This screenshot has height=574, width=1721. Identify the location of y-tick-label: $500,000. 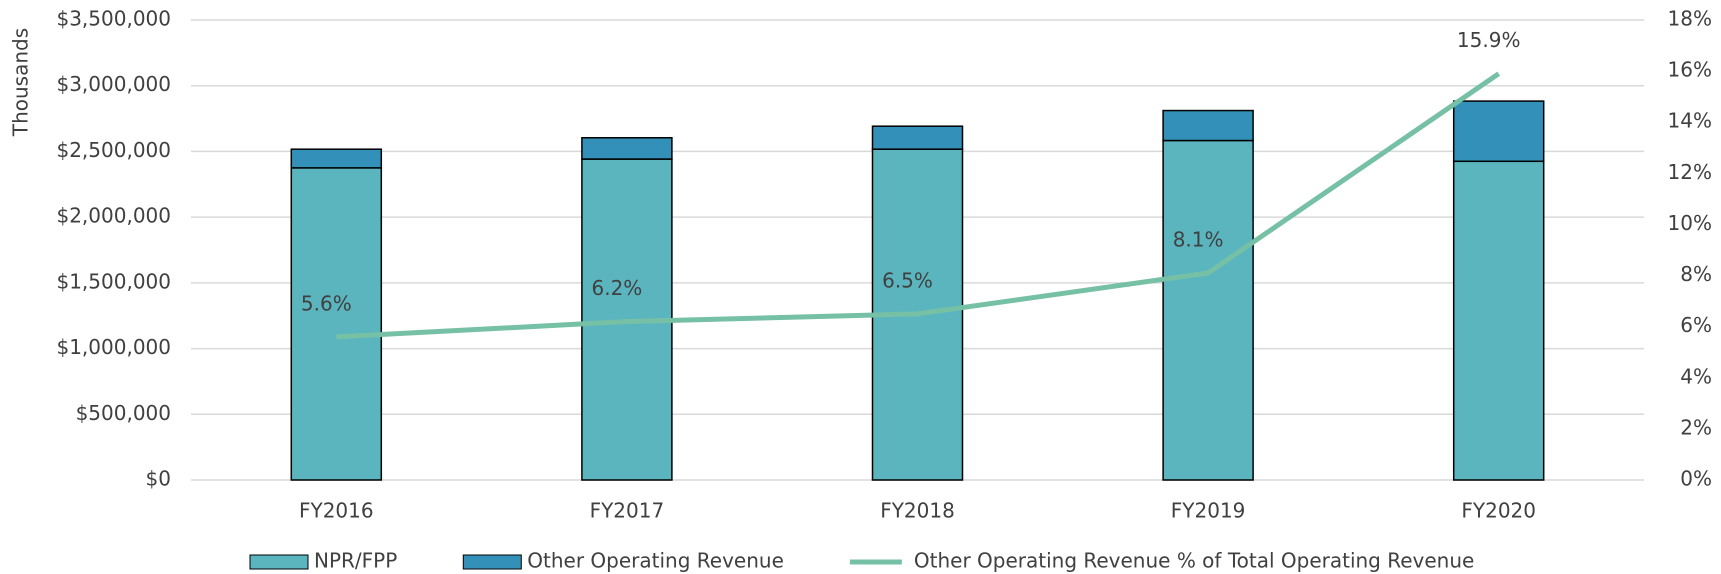
(123, 413).